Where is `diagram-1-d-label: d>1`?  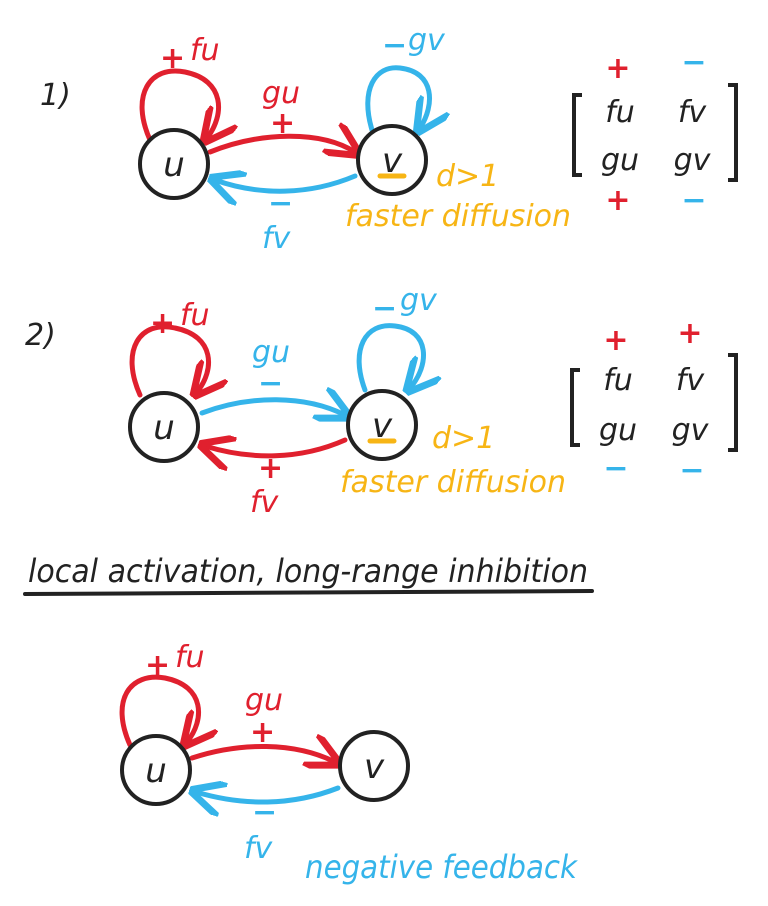
diagram-1-d-label: d>1 is located at coordinates (467, 176).